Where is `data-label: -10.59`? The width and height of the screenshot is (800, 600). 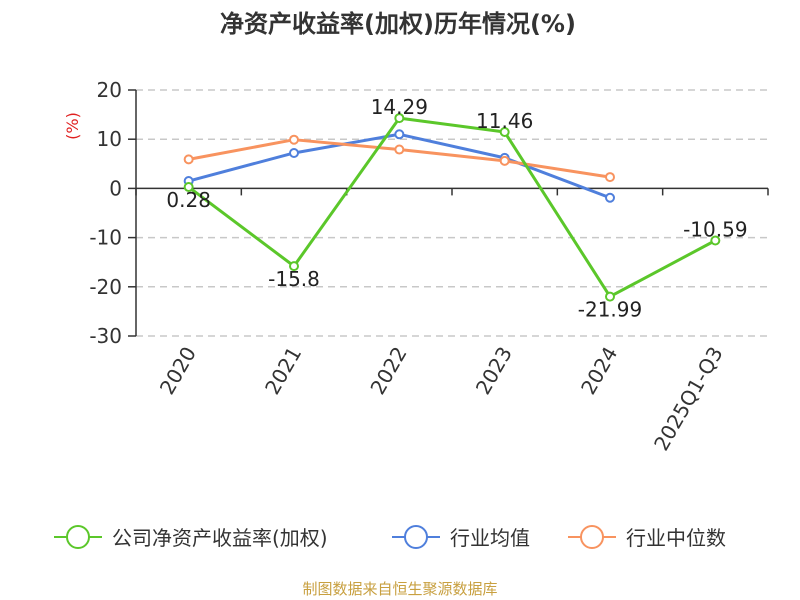
data-label: -10.59 is located at coordinates (715, 230).